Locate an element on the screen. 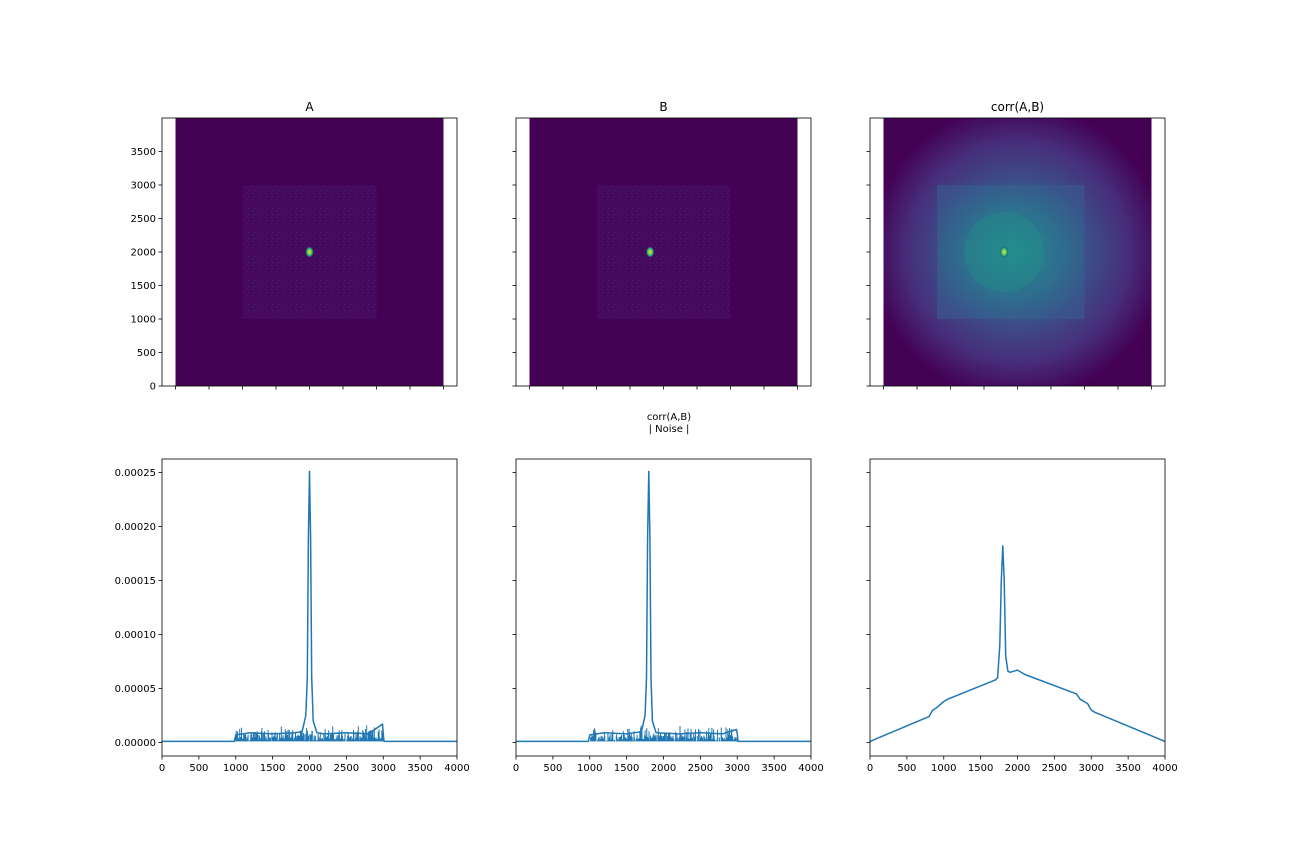 This screenshot has width=1296, height=864. subplot-img-corr: corr(A,B) is located at coordinates (1016, 245).